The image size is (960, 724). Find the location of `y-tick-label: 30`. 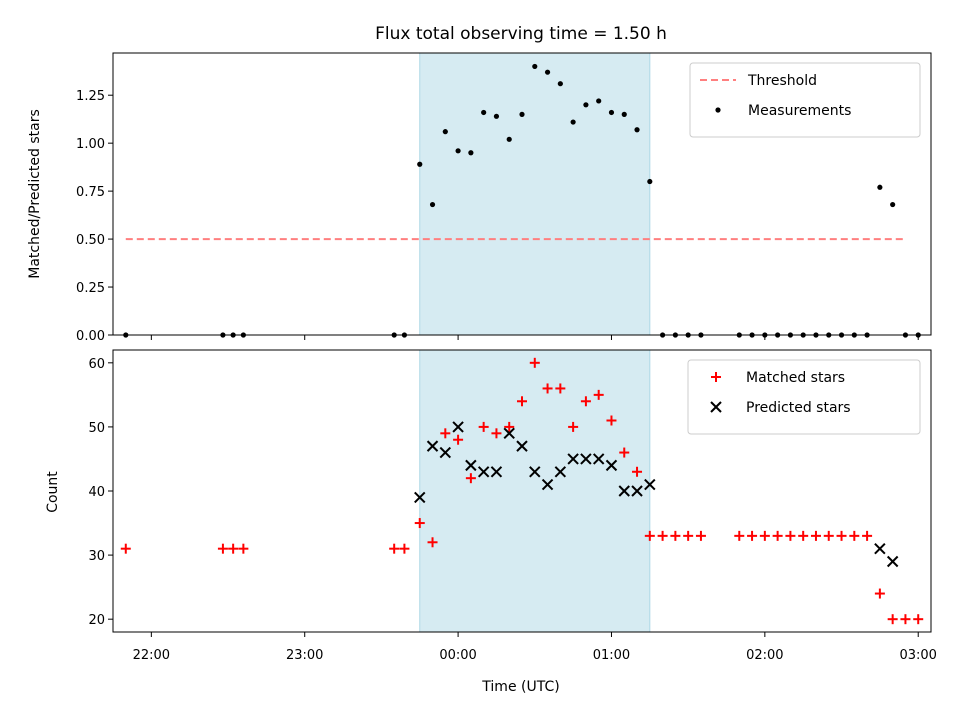

y-tick-label: 30 is located at coordinates (96, 556).